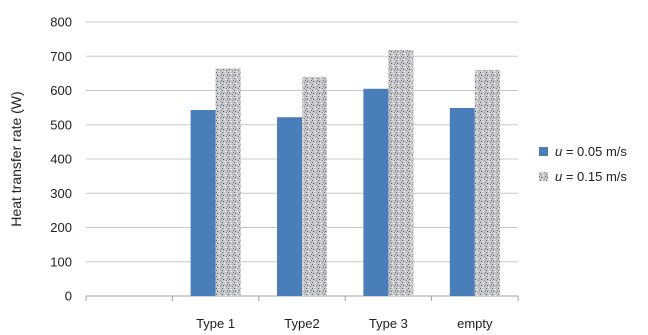 The width and height of the screenshot is (648, 335). I want to click on y-tick-label: 400, so click(61, 159).